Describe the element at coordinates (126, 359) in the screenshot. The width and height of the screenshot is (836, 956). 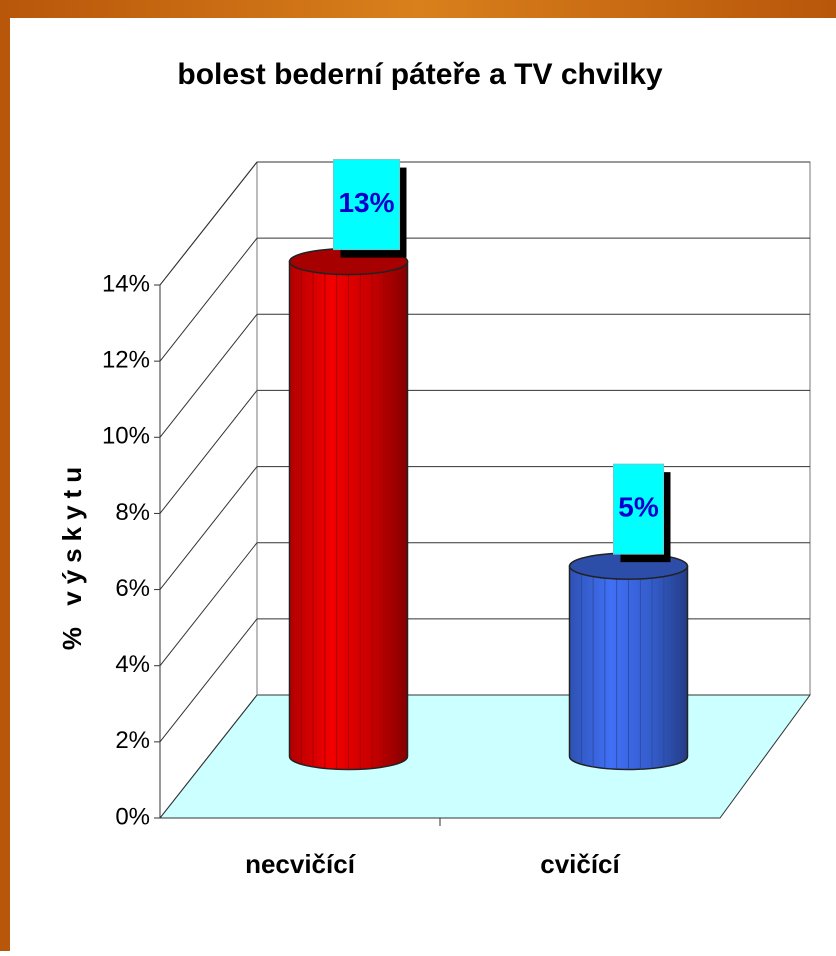
I see `y-tick-label: 12%` at that location.